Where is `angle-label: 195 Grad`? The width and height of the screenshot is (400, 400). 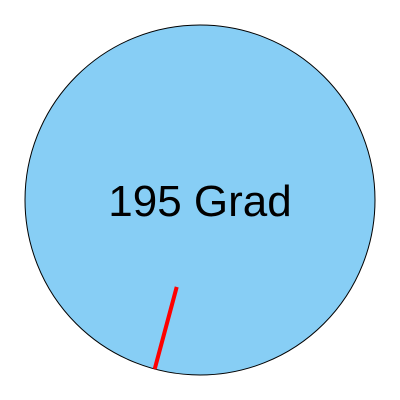
angle-label: 195 Grad is located at coordinates (200, 201).